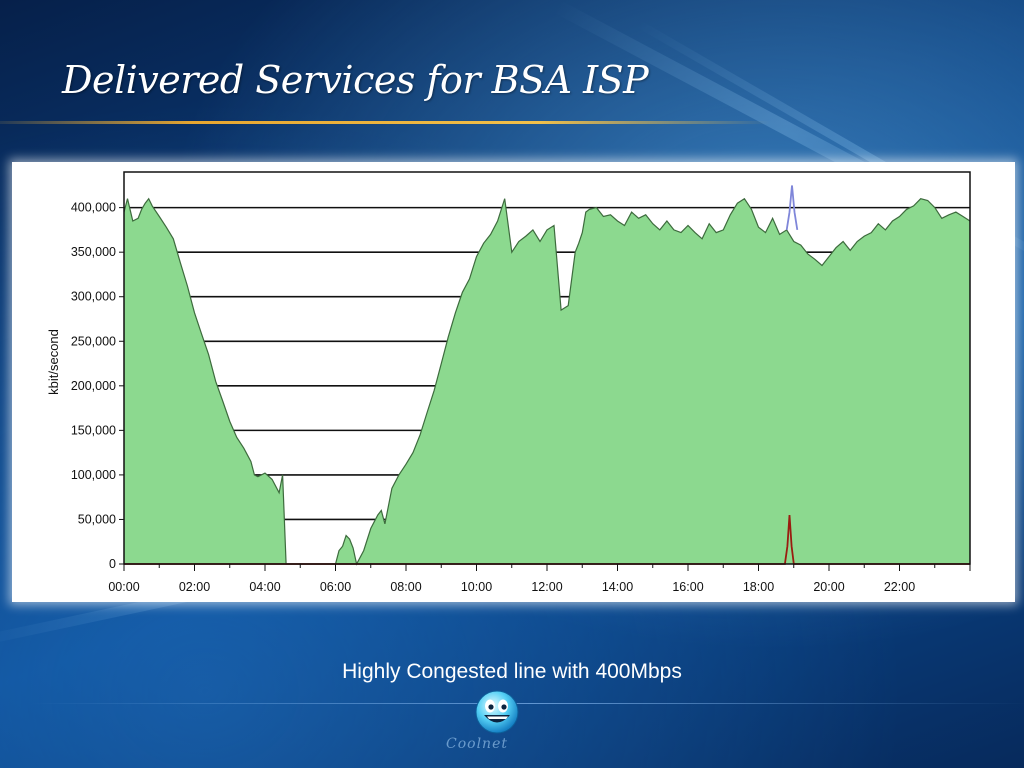  What do you see at coordinates (335, 587) in the screenshot?
I see `x-tick-label: 06:00` at bounding box center [335, 587].